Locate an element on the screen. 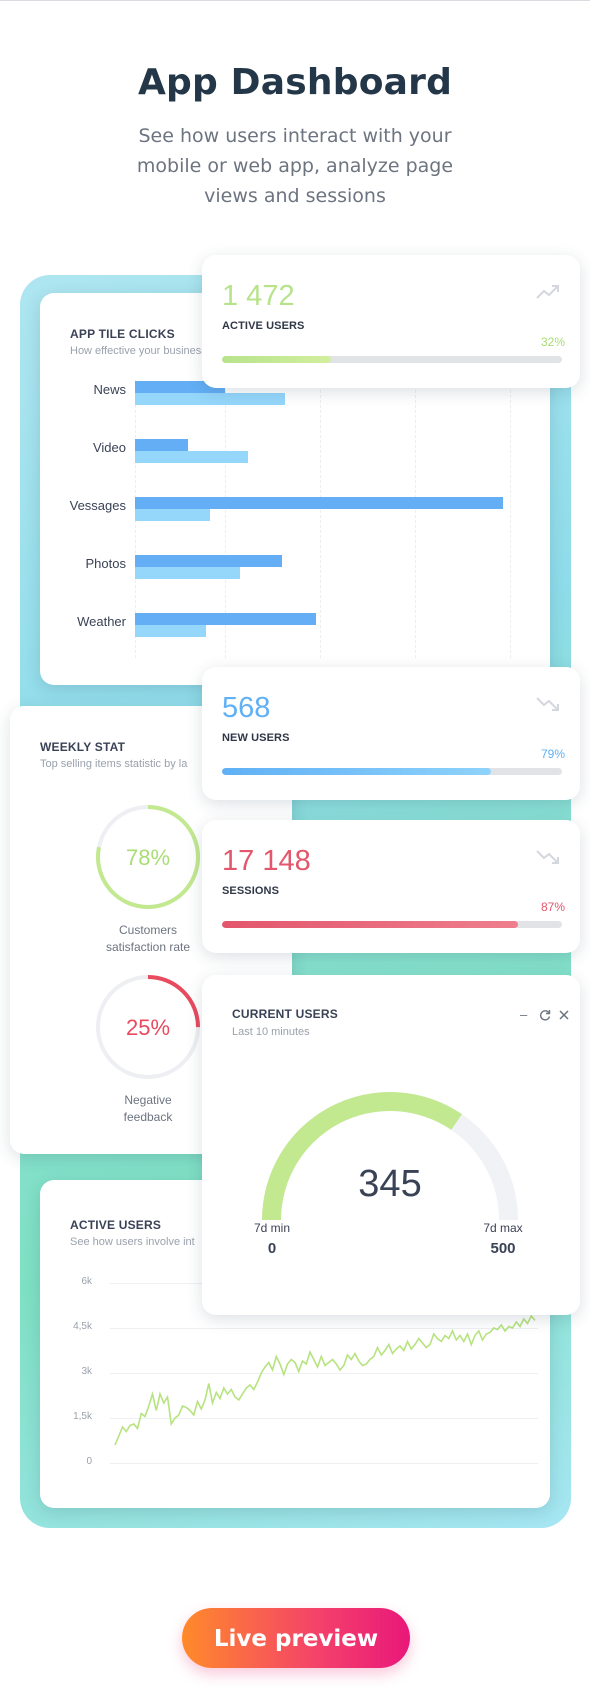  refresh-icon is located at coordinates (545, 1015).